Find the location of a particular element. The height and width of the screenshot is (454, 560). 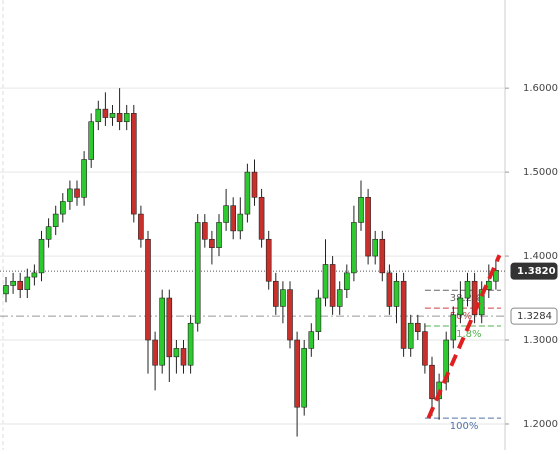

fib-label: 38.2% is located at coordinates (466, 298).